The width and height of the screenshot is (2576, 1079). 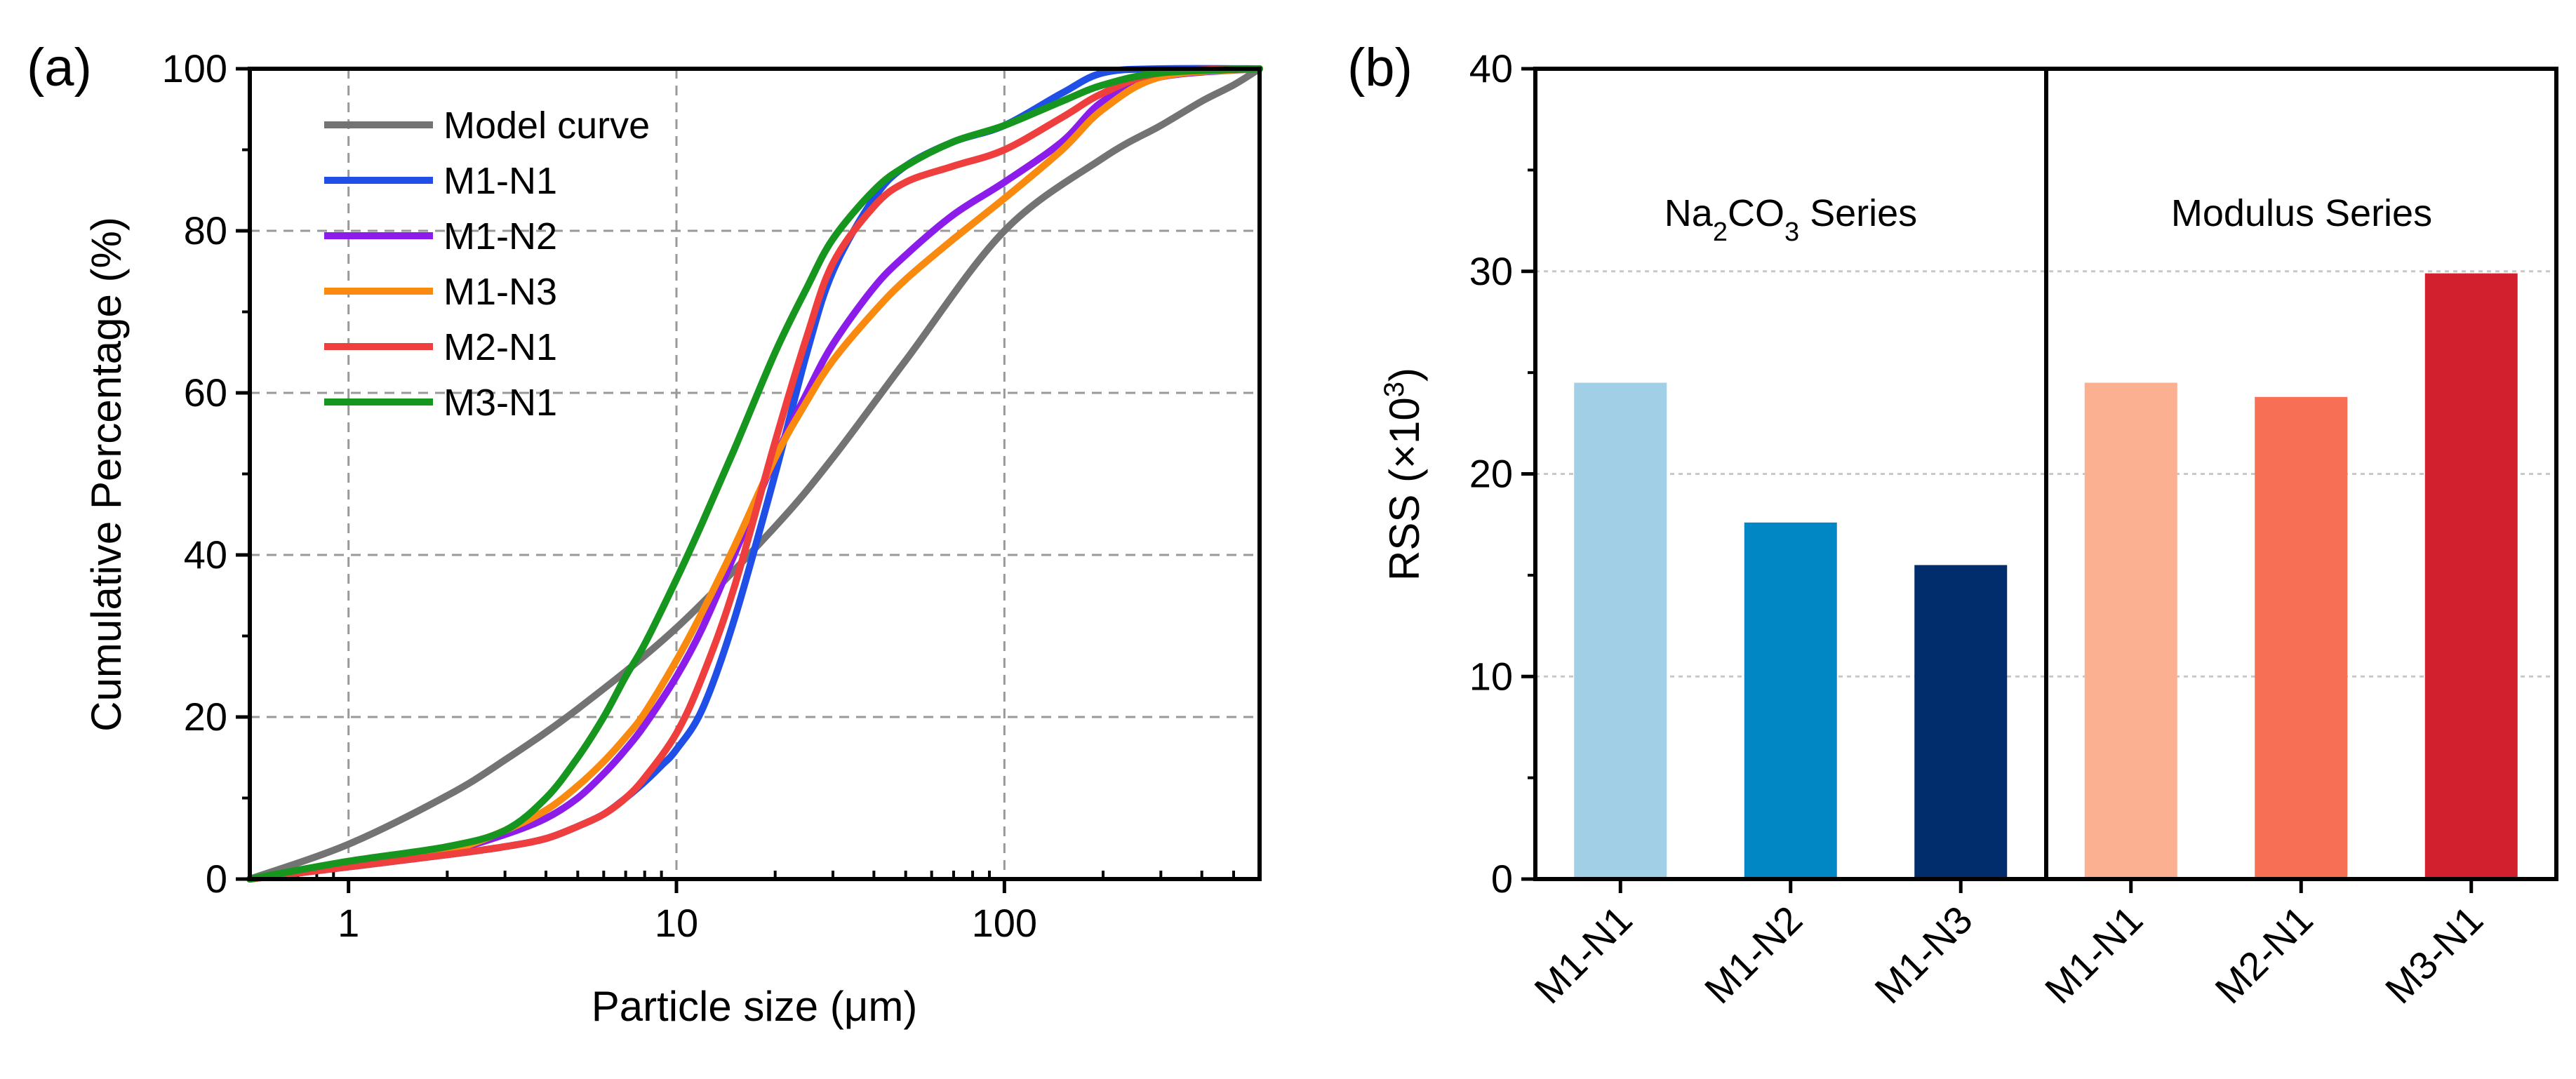 I want to click on bar-3-m1-n3, so click(x=1961, y=722).